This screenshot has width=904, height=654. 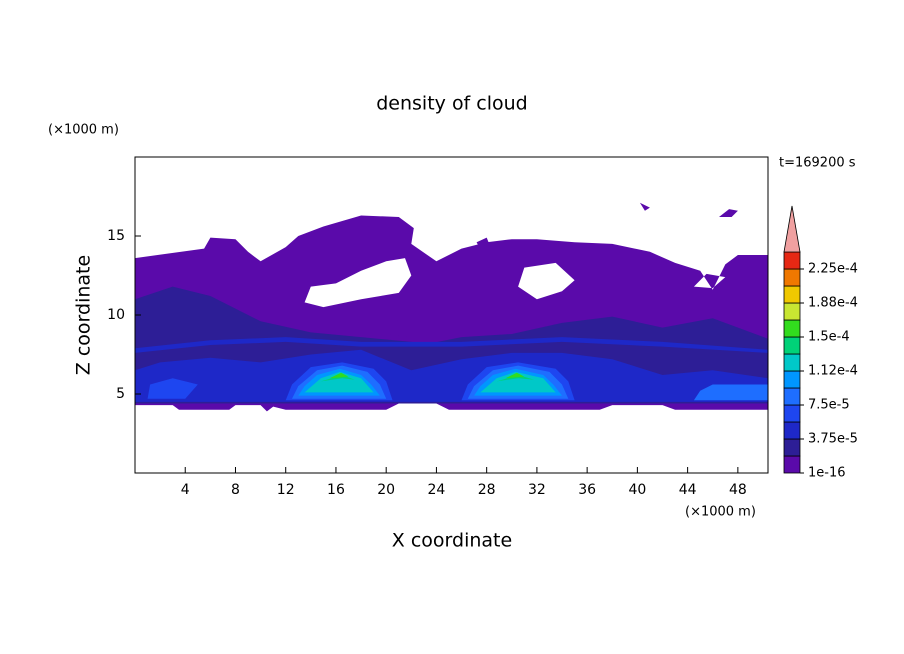 I want to click on x-tick-label: 12, so click(x=286, y=490).